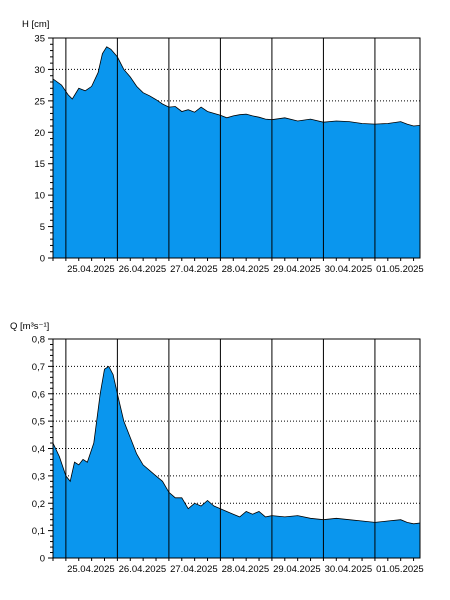 The width and height of the screenshot is (450, 600). I want to click on y-tick-label: 0,7, so click(38, 367).